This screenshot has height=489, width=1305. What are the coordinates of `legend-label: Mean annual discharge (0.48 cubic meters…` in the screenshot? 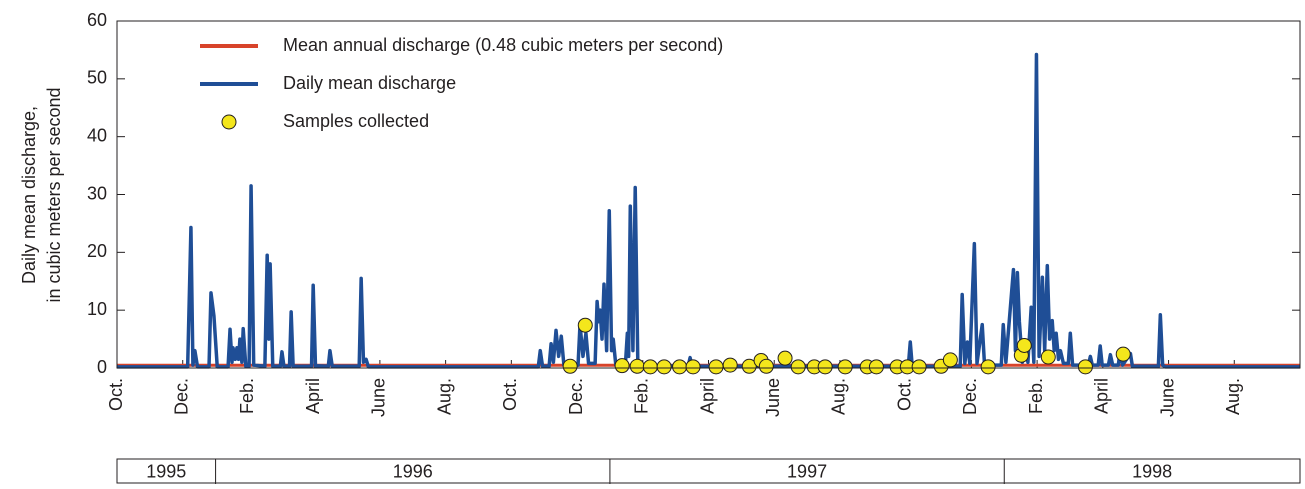 It's located at (503, 45).